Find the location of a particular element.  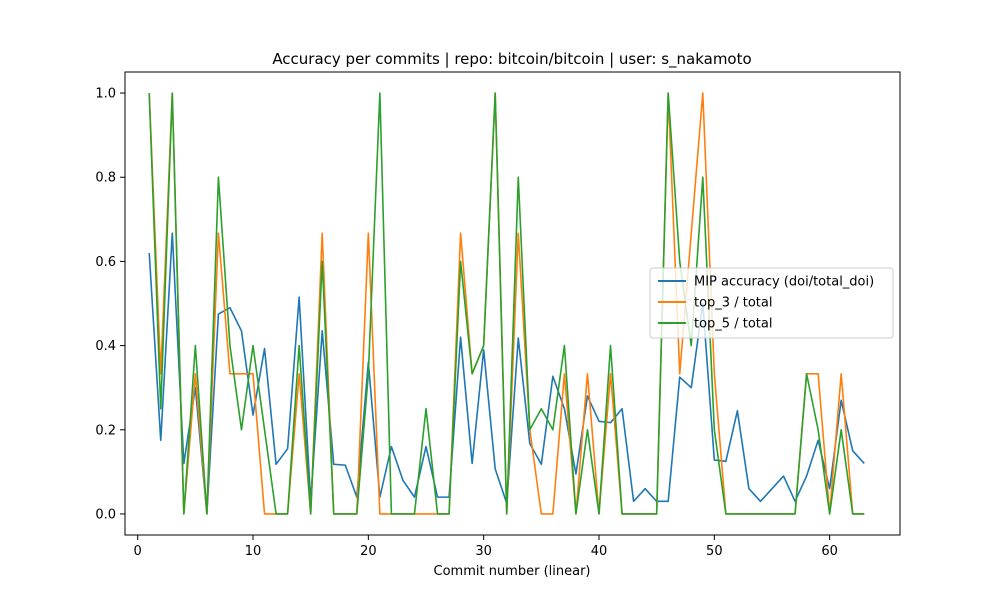

x-tick-label: 40 is located at coordinates (599, 551).